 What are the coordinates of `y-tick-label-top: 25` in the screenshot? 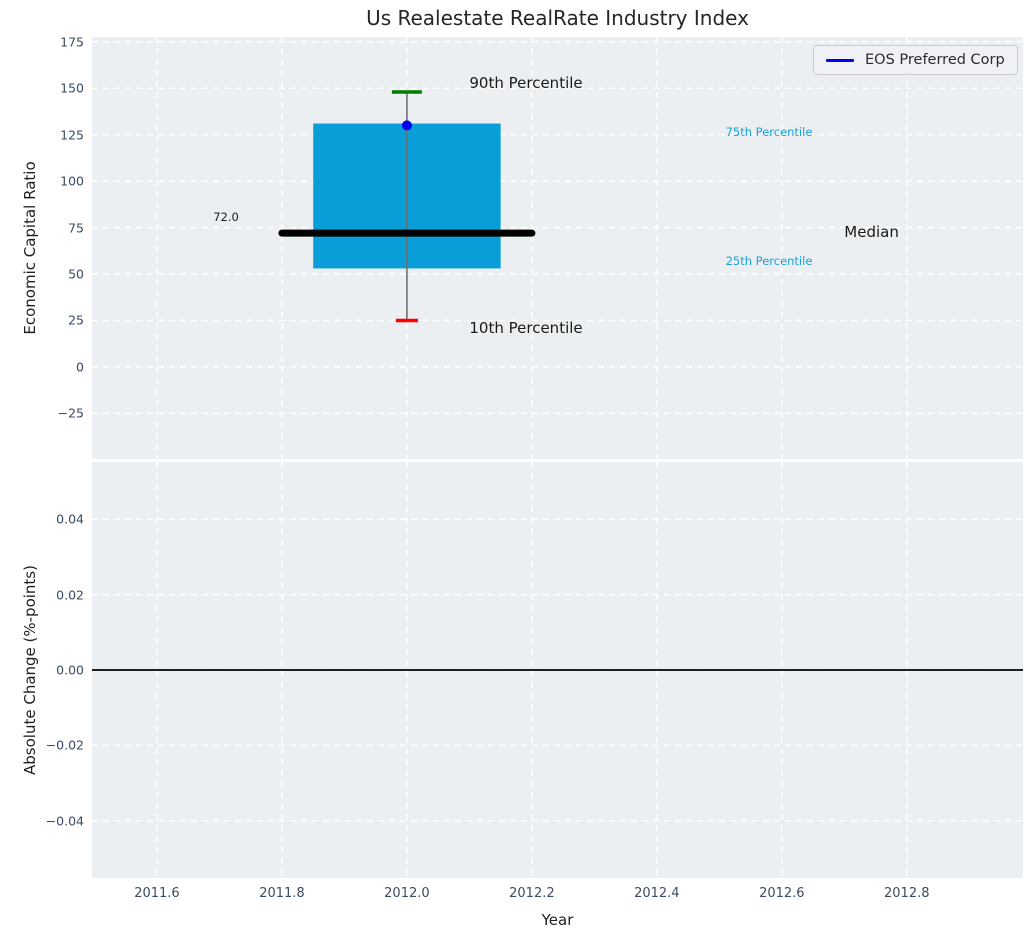 It's located at (76, 320).